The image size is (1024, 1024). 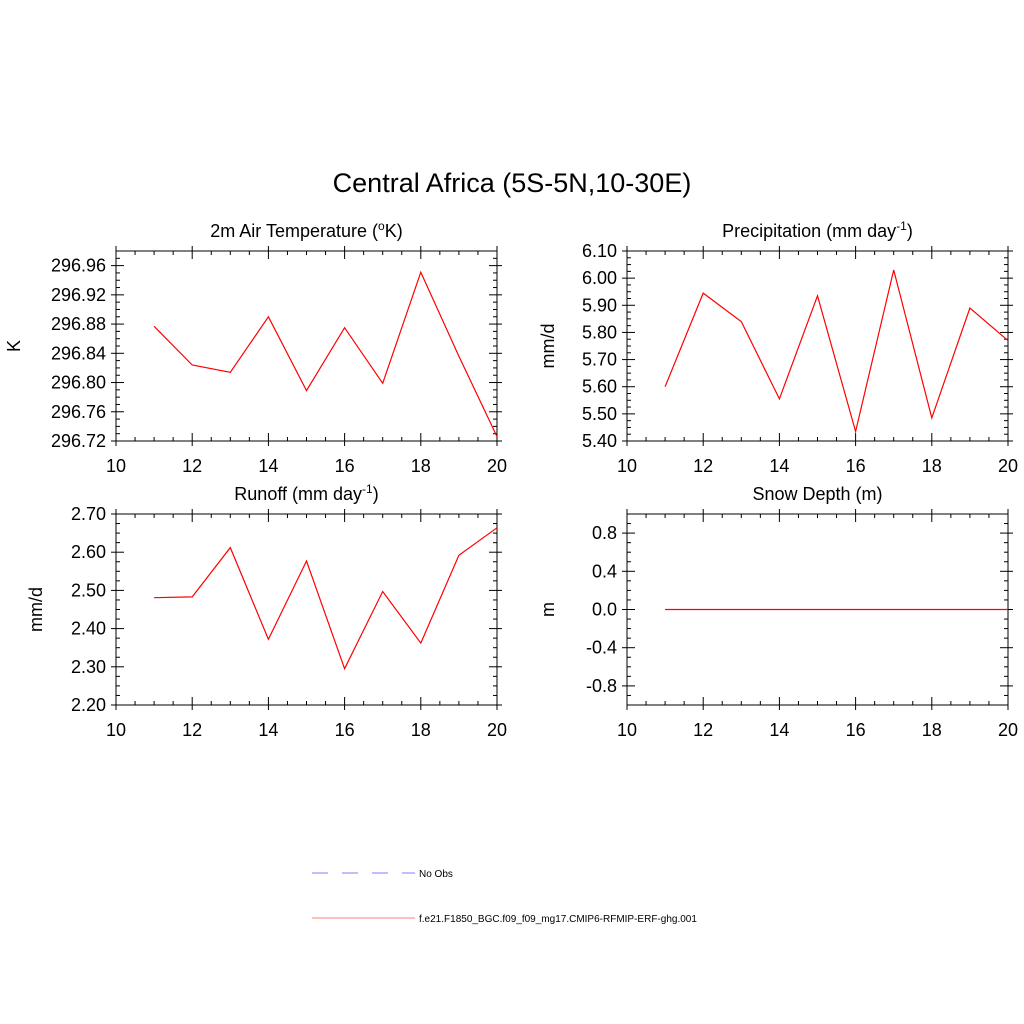 I want to click on y-tick-label: 2.60, so click(x=88, y=552).